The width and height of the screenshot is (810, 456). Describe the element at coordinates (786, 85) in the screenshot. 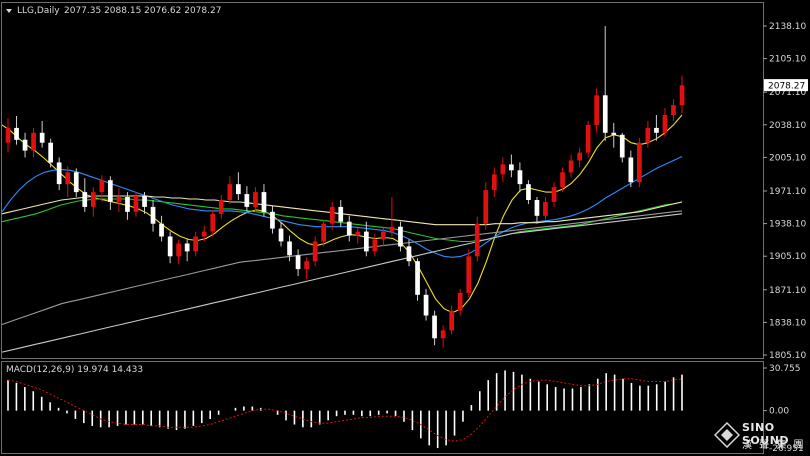

I see `current-price-box` at that location.